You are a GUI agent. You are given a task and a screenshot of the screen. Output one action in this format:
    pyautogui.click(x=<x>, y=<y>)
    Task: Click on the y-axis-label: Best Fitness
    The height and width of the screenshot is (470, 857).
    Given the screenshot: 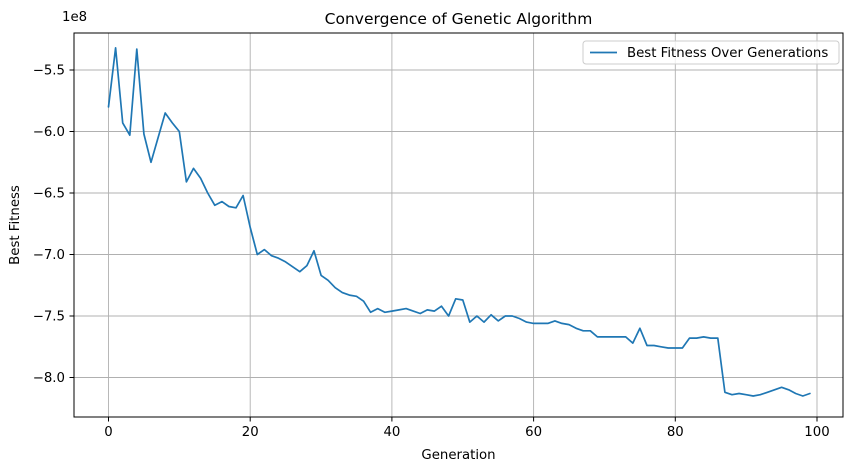 What is the action you would take?
    pyautogui.click(x=15, y=225)
    